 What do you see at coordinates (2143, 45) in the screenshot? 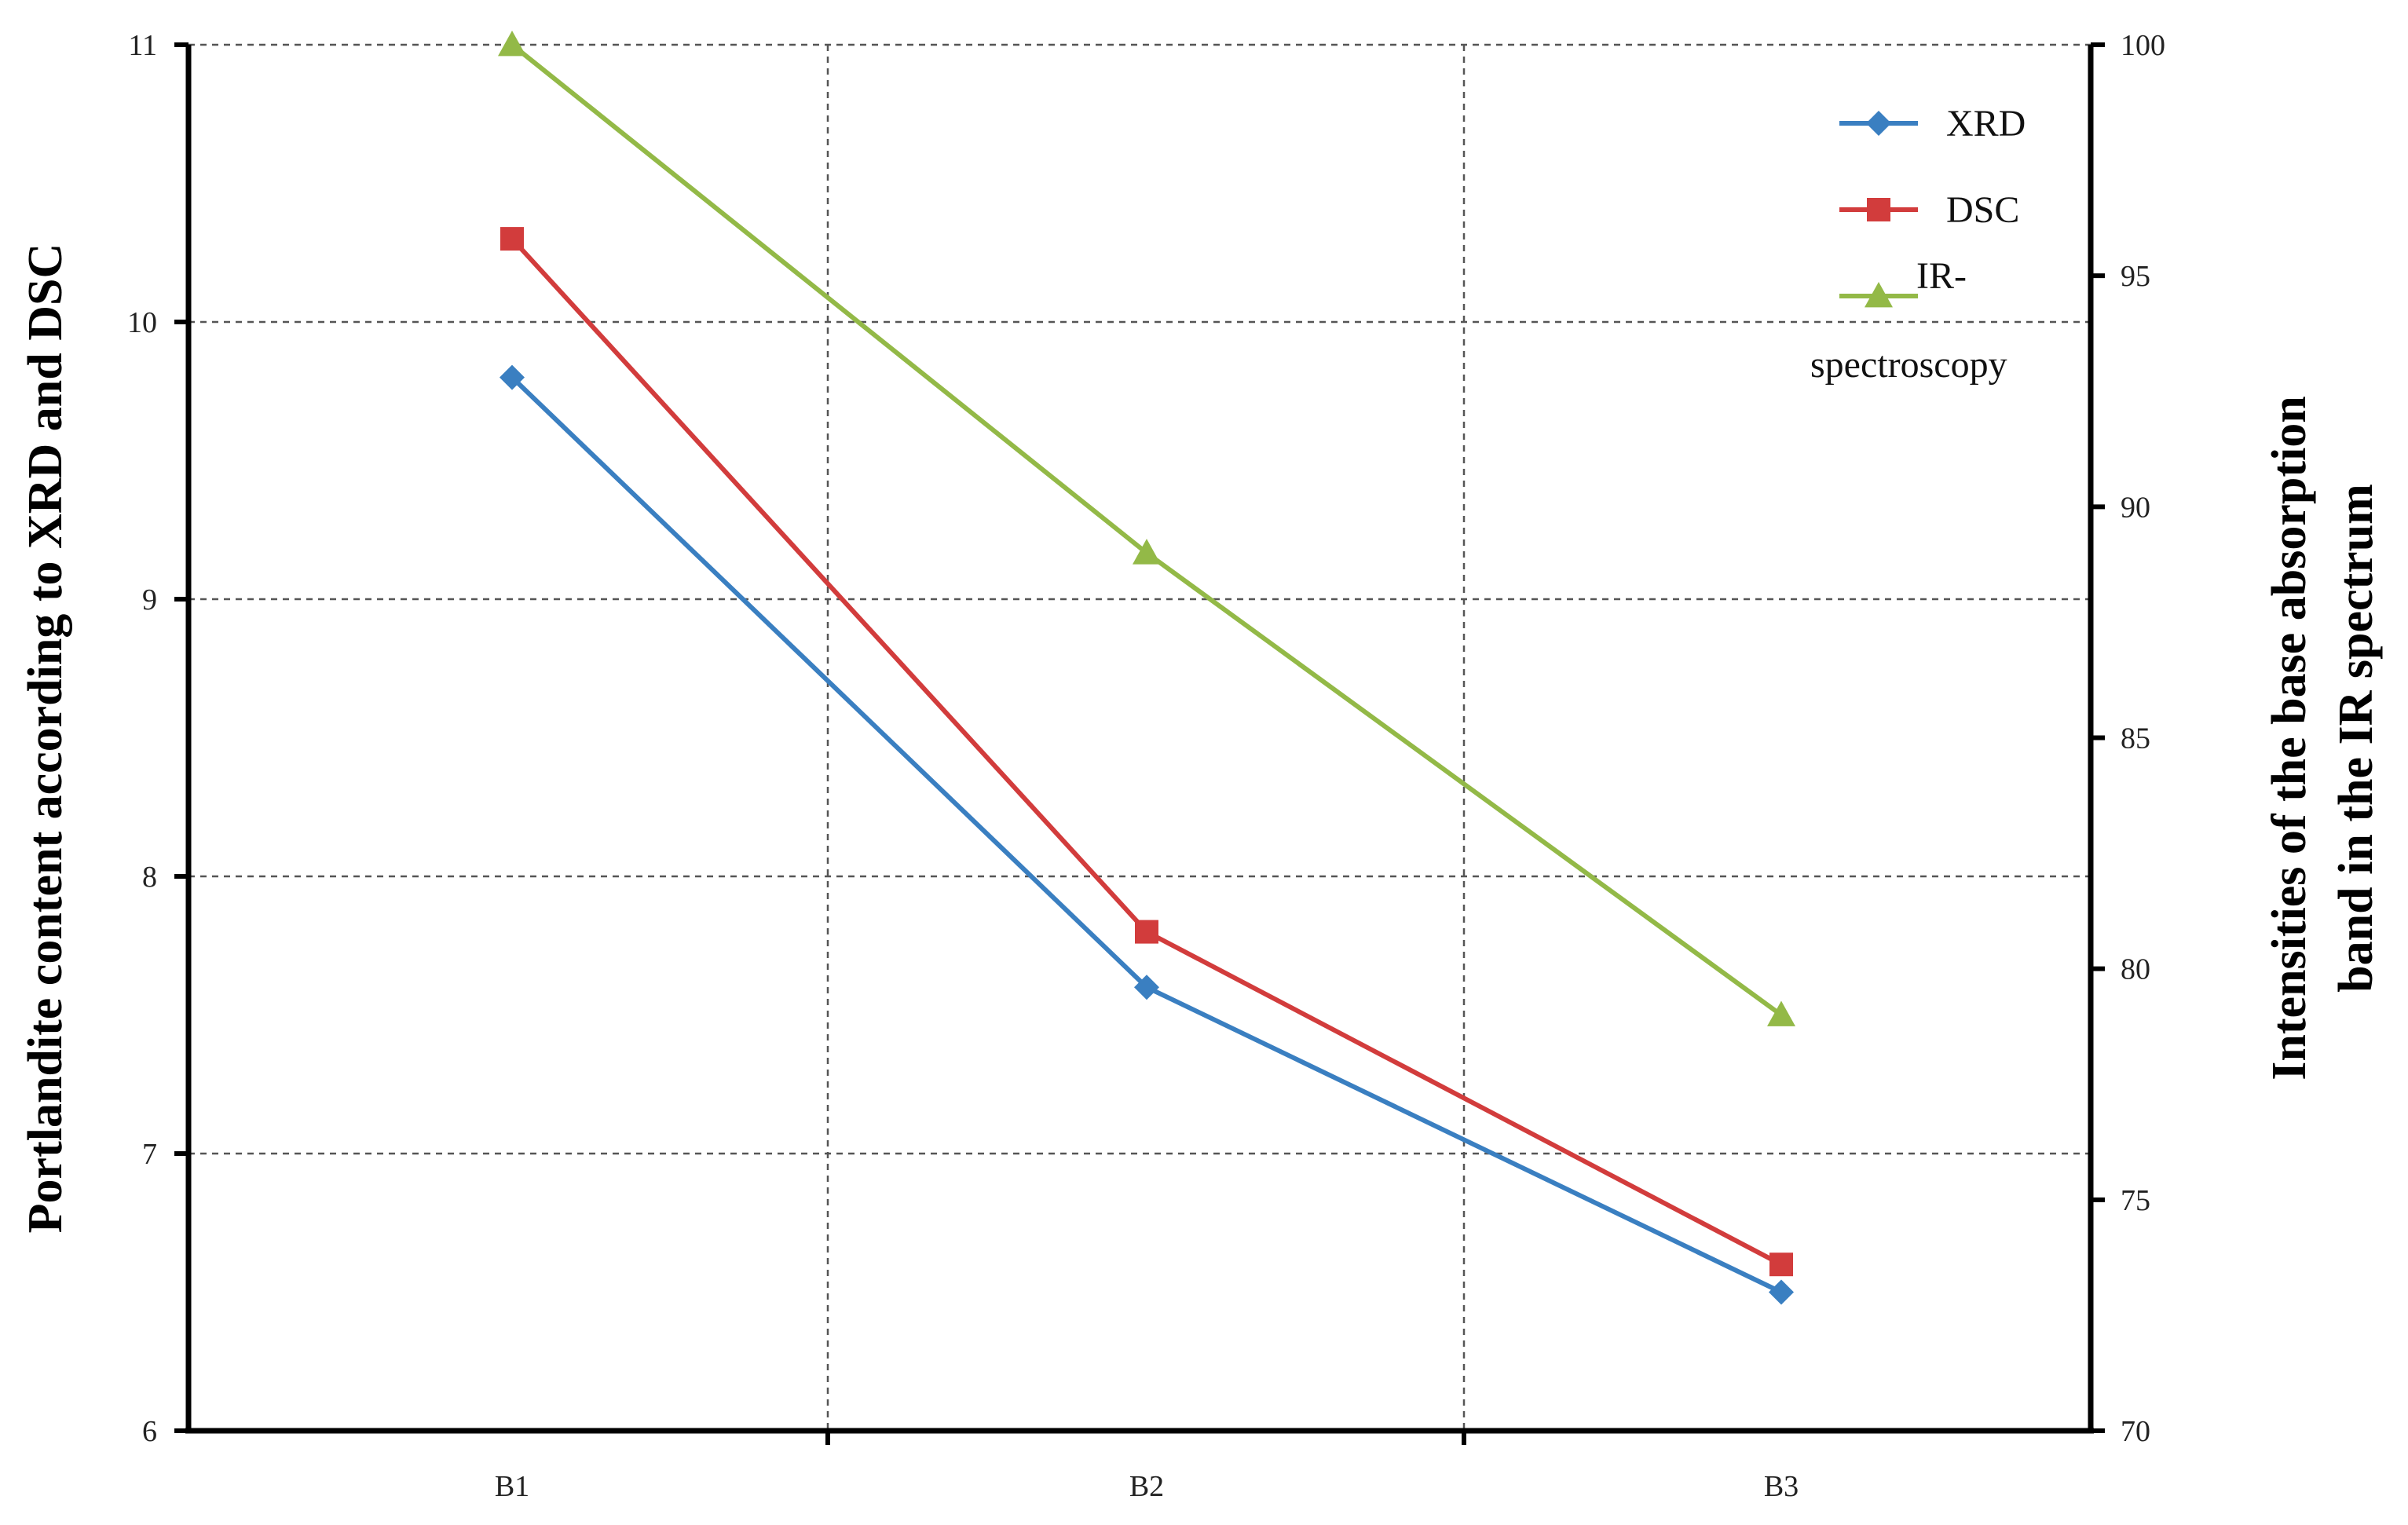
I see `right-tick-label: 100` at bounding box center [2143, 45].